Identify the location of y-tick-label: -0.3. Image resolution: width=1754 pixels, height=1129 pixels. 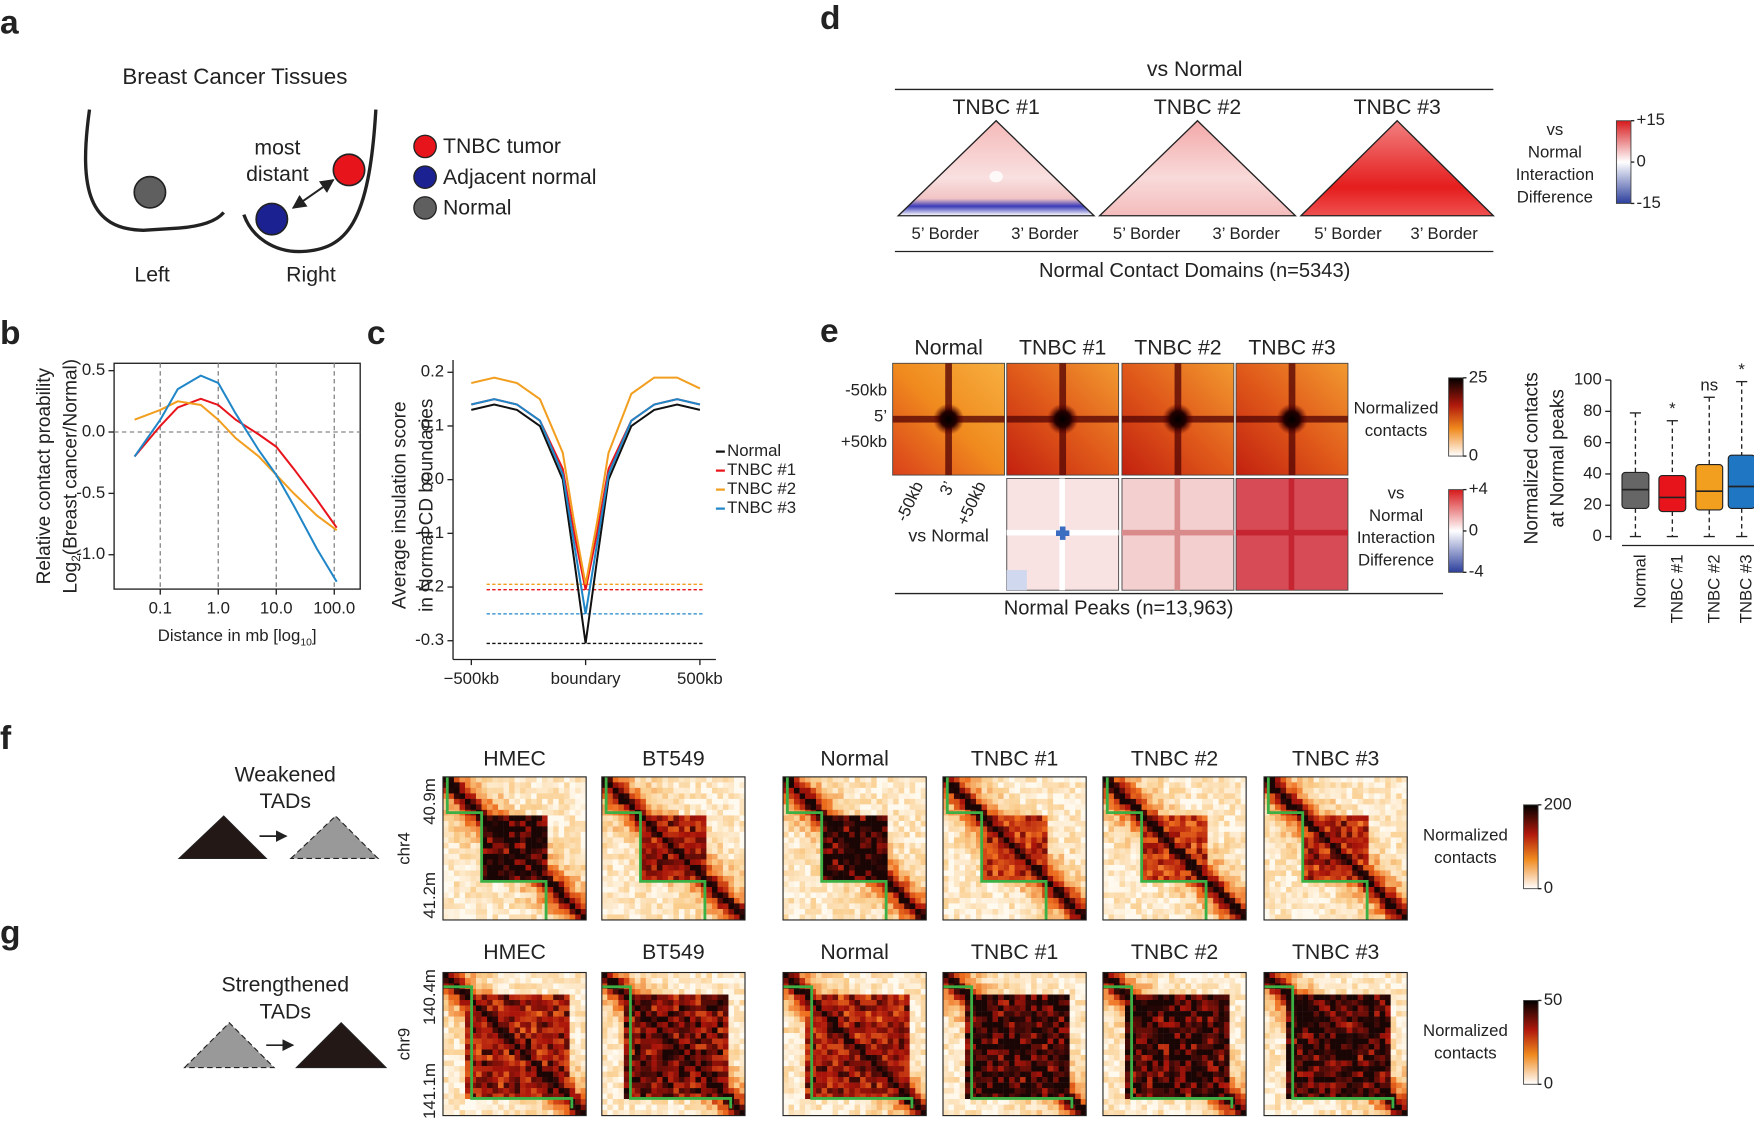
(429, 639).